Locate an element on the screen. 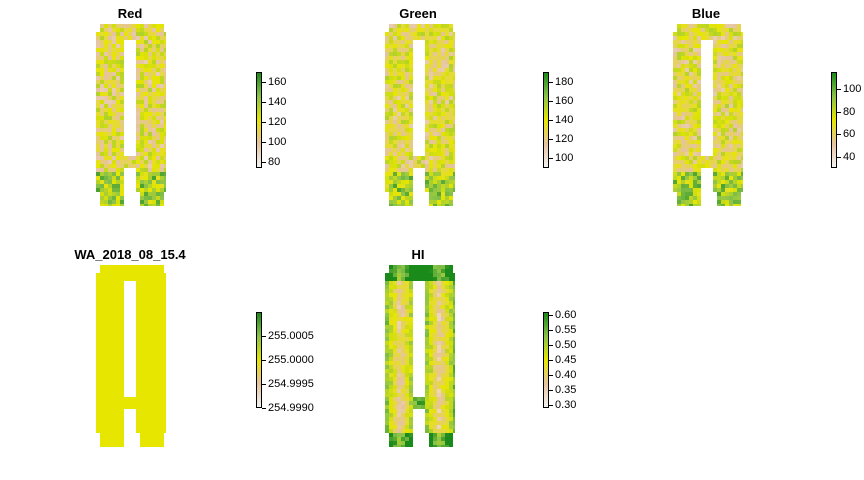  legend-tick-label: 255.0000 is located at coordinates (291, 360).